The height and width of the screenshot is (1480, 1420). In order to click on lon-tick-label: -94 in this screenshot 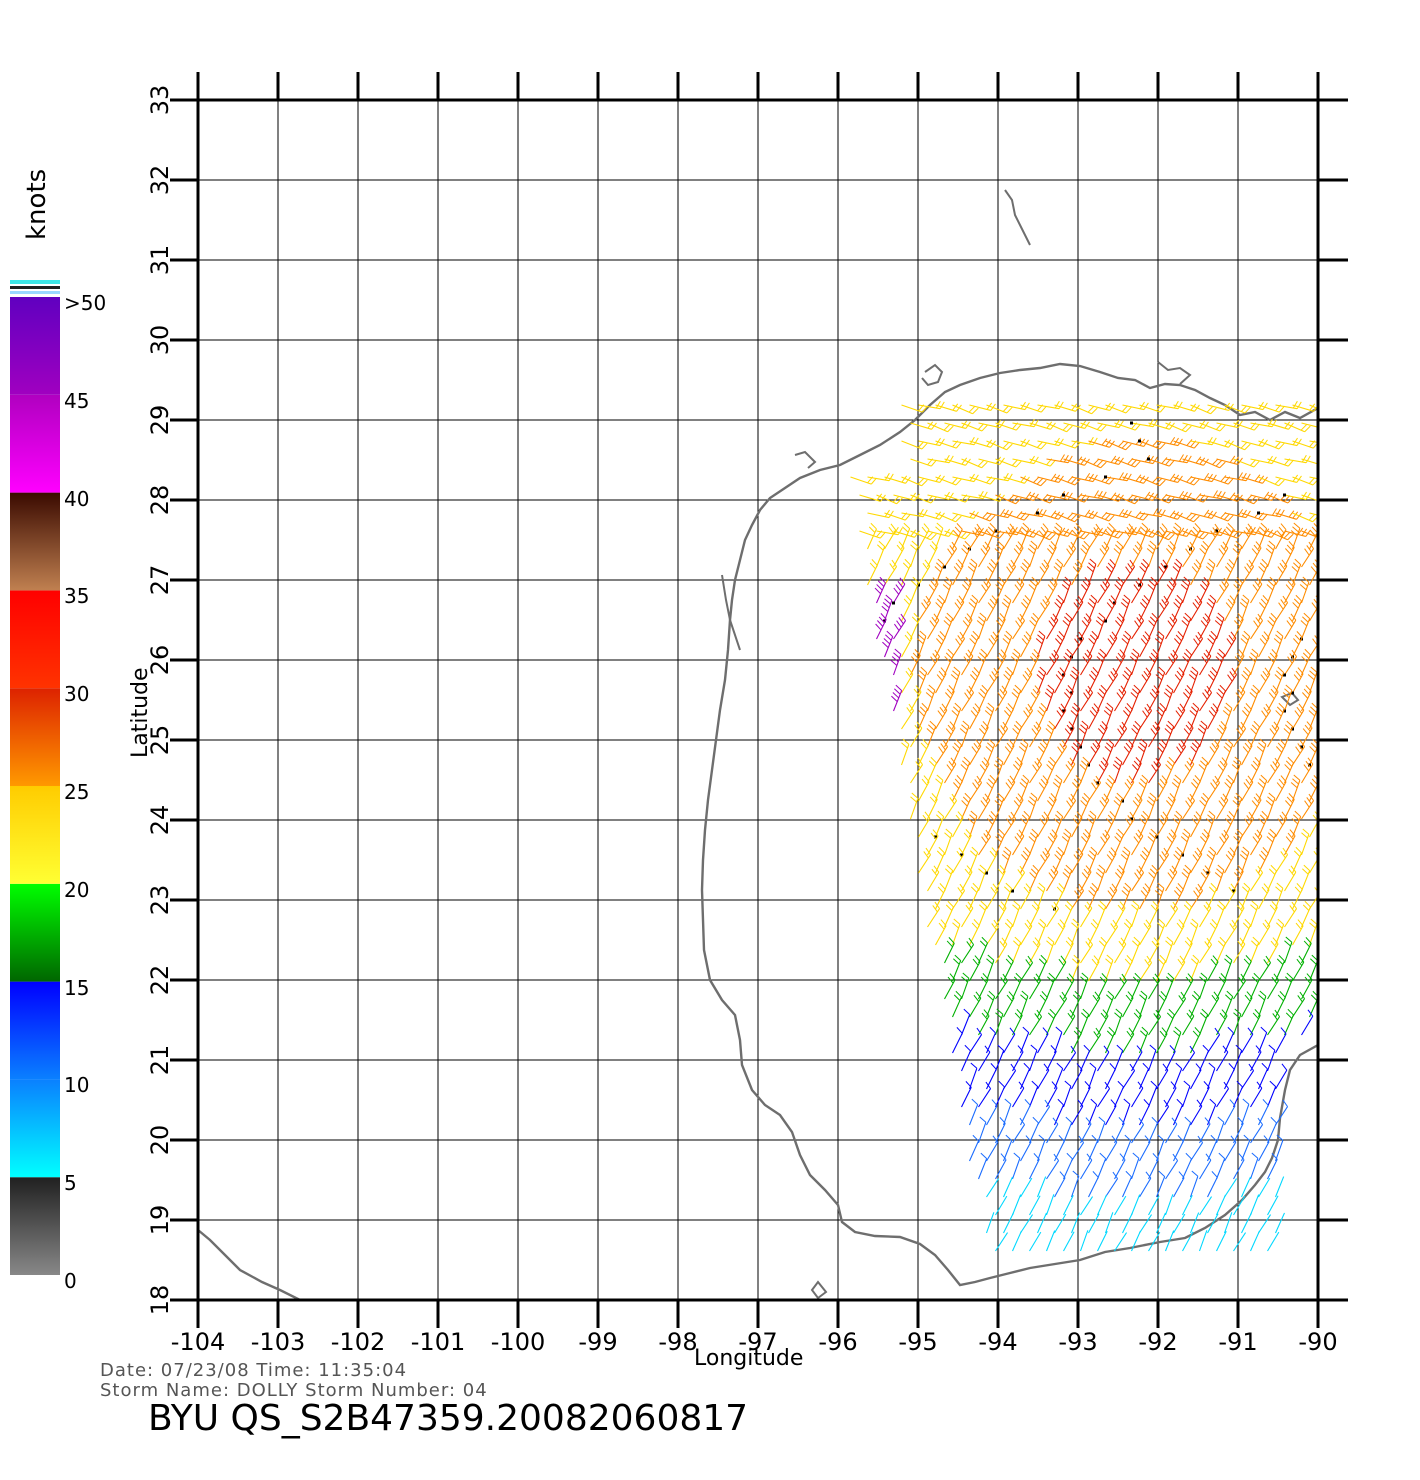, I will do `click(997, 1342)`.